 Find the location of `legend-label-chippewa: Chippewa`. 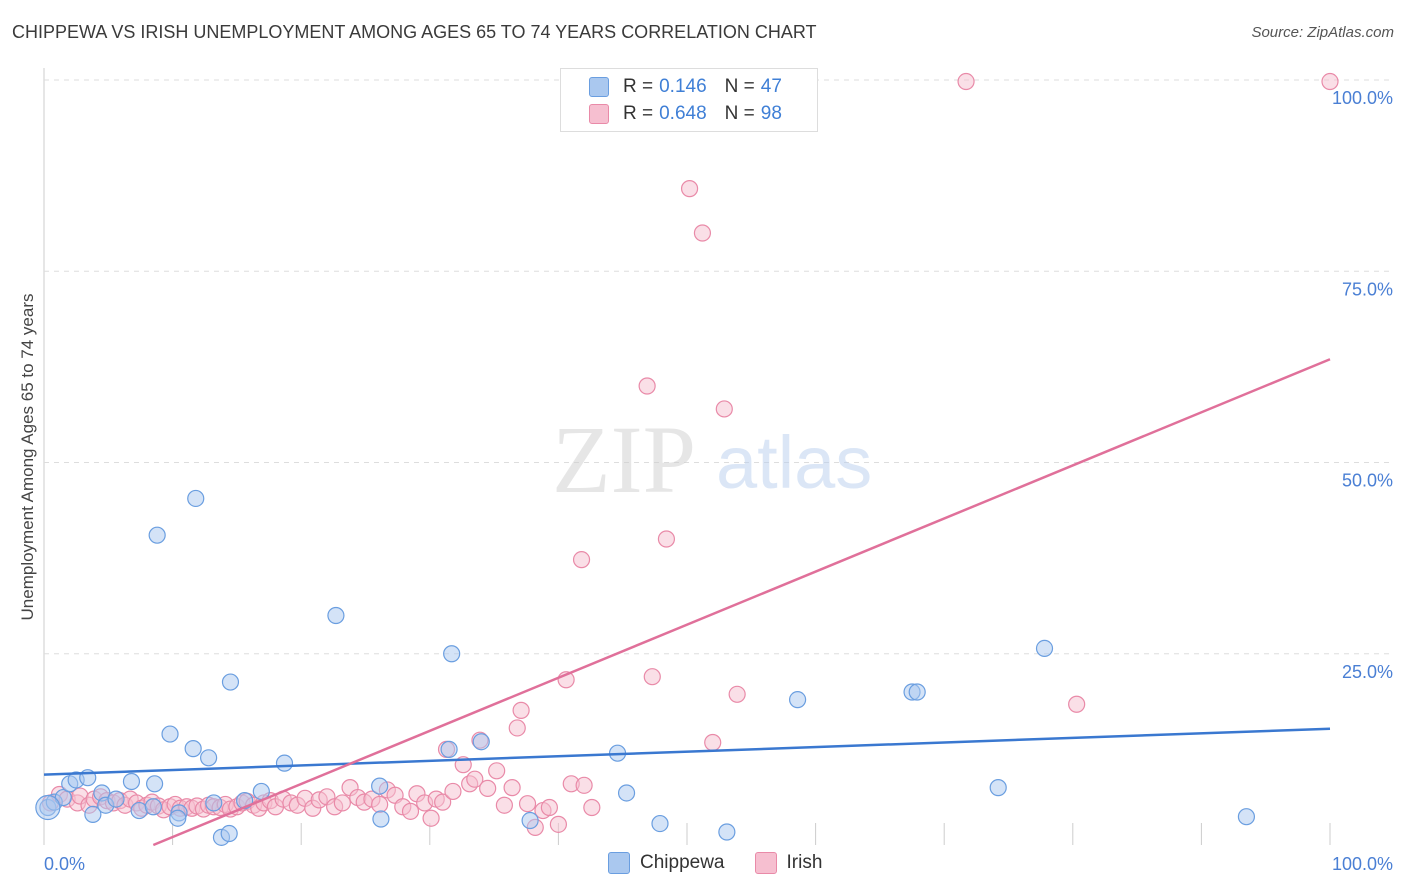

legend-label-chippewa: Chippewa is located at coordinates (682, 862).